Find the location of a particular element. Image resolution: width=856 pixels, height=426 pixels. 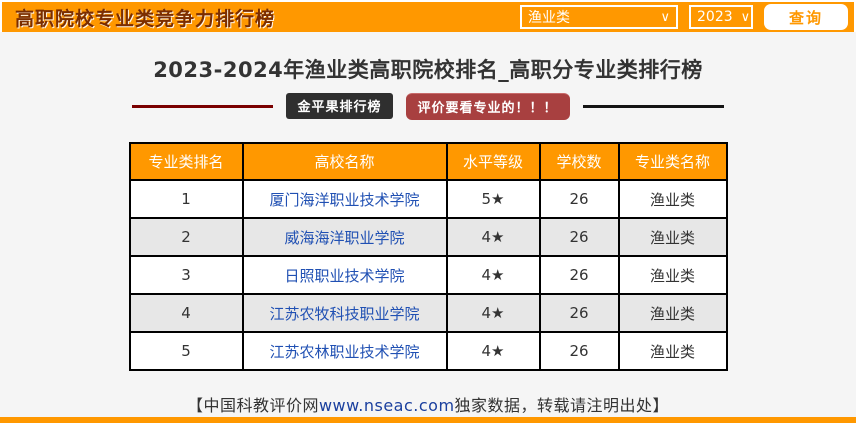

table-row: 1 厦门海洋职业技术学院 5★ 26 渔业类 is located at coordinates (428, 199).